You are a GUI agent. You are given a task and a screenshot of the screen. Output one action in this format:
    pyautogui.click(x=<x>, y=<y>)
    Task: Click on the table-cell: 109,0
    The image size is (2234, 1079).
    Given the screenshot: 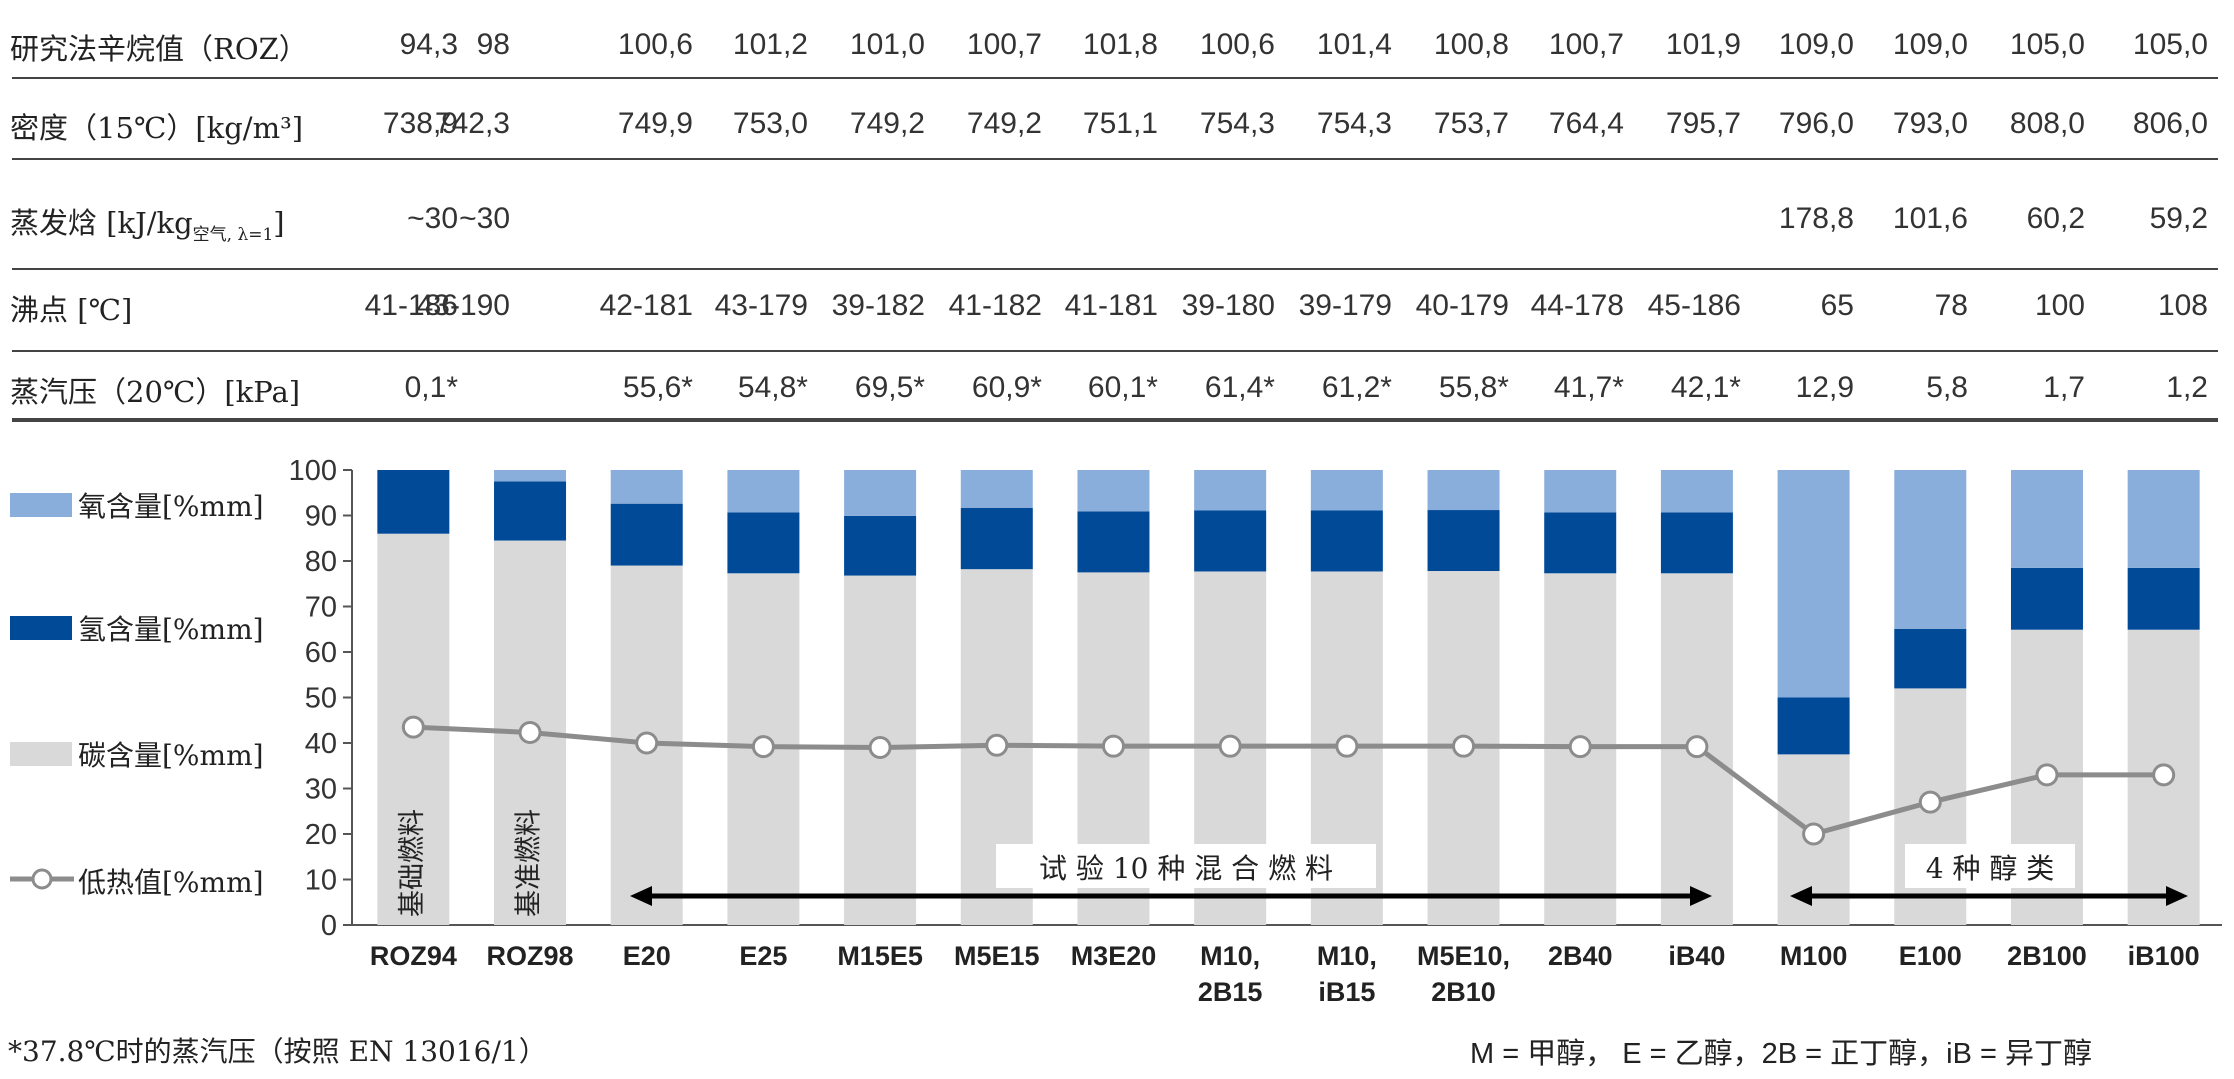 What is the action you would take?
    pyautogui.click(x=1816, y=44)
    